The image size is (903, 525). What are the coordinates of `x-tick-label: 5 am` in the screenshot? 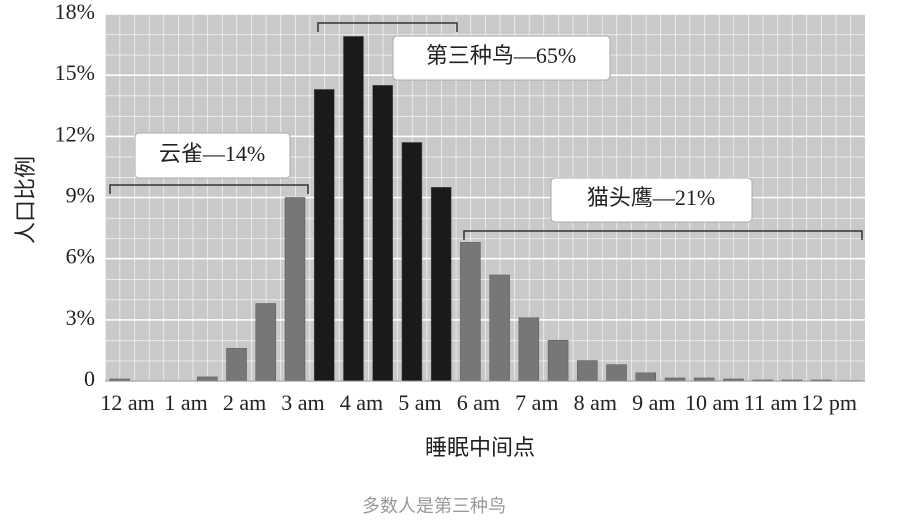 It's located at (419, 402).